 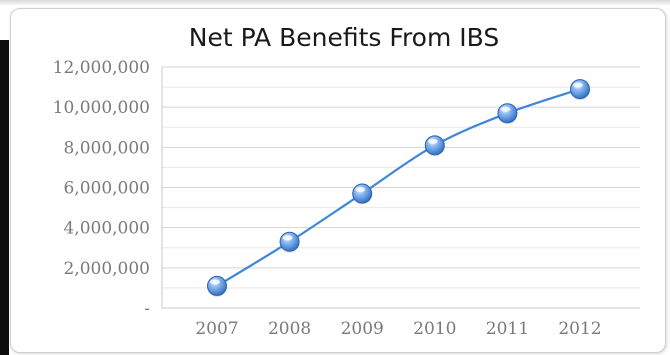 What do you see at coordinates (147, 309) in the screenshot?
I see `y-tick-label: -` at bounding box center [147, 309].